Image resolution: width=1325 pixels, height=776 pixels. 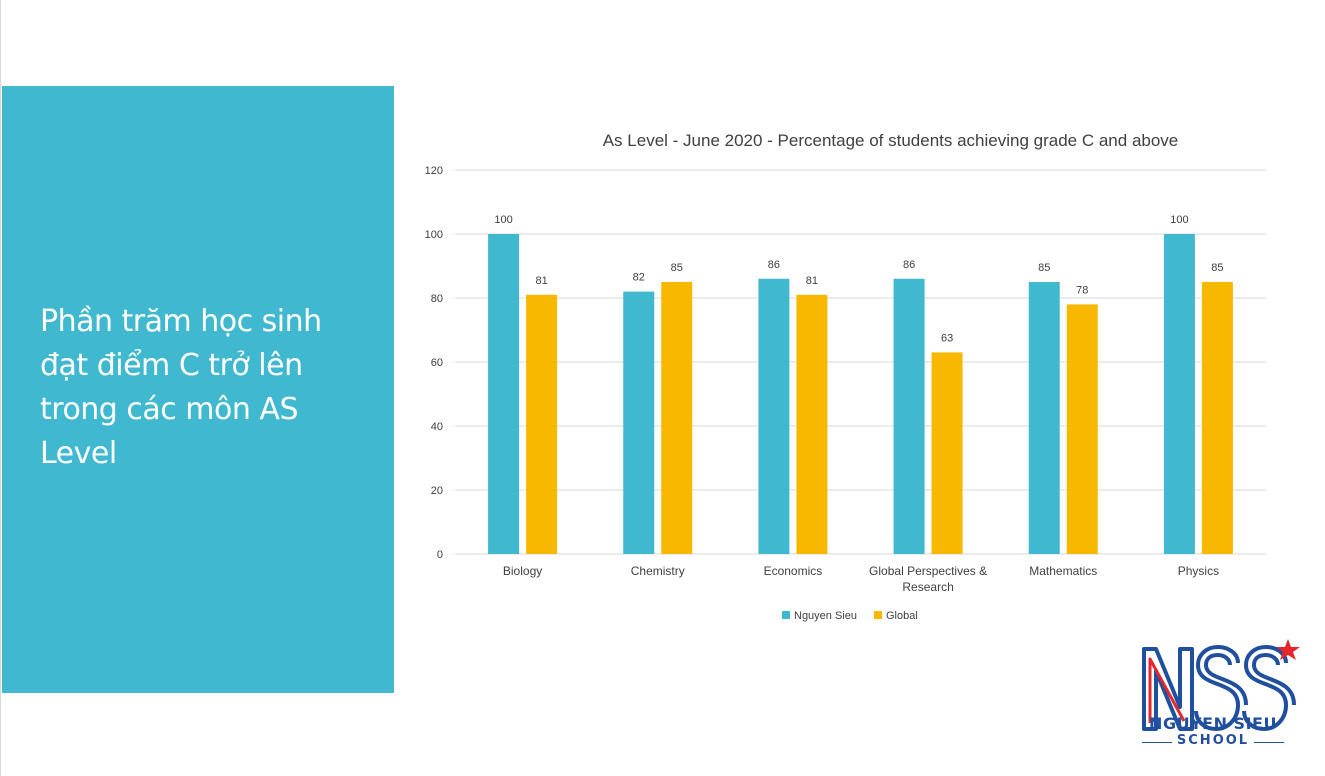 I want to click on x-tick-label: Physics, so click(x=1198, y=571).